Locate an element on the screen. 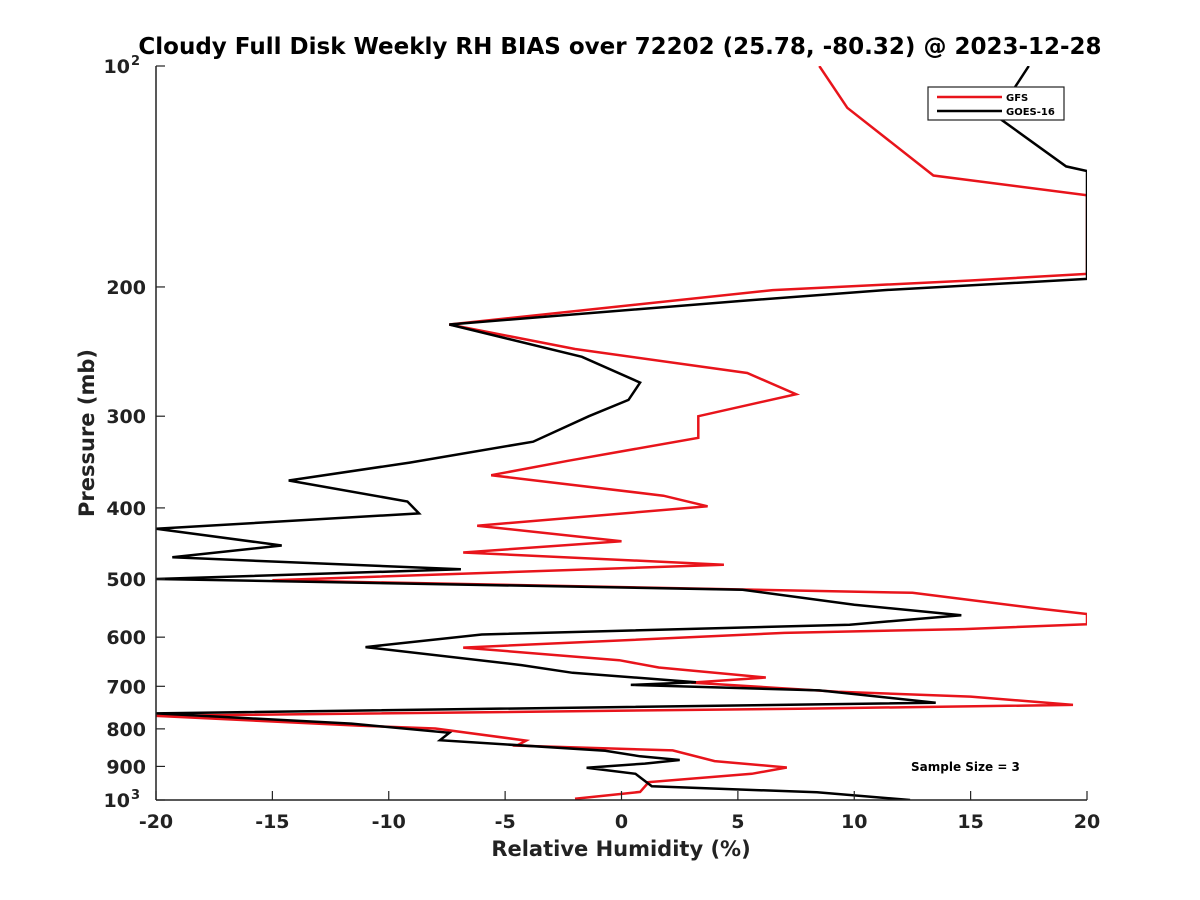  x-tick-label: 15 is located at coordinates (970, 822).